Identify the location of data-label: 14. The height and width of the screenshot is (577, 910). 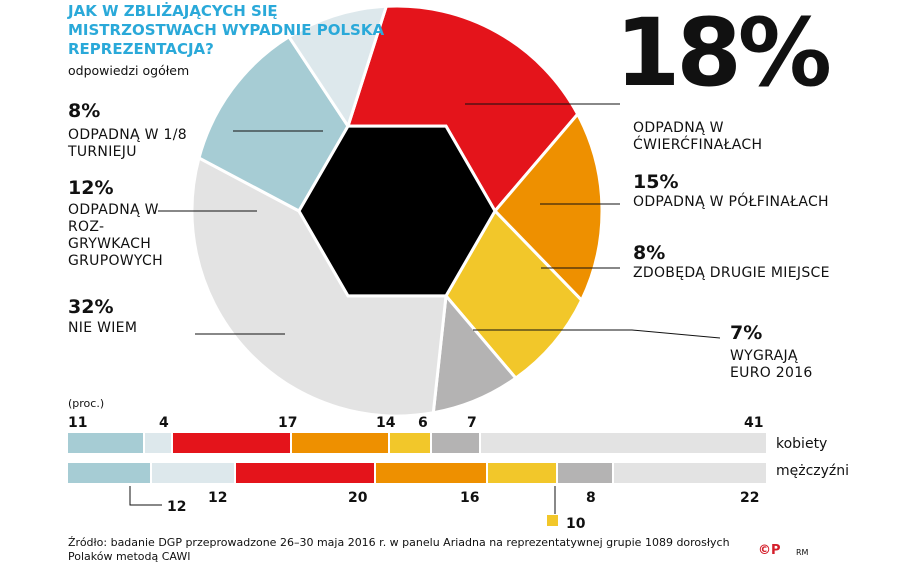
(386, 423).